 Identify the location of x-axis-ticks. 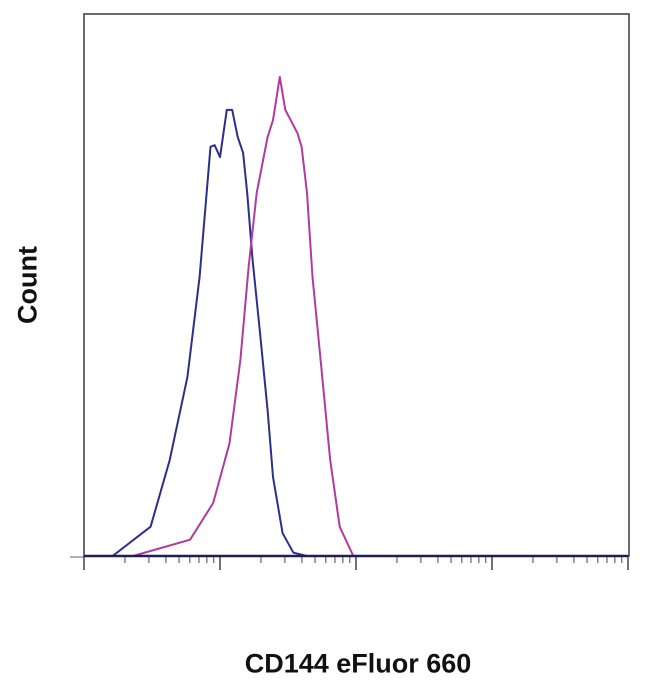
(349, 563).